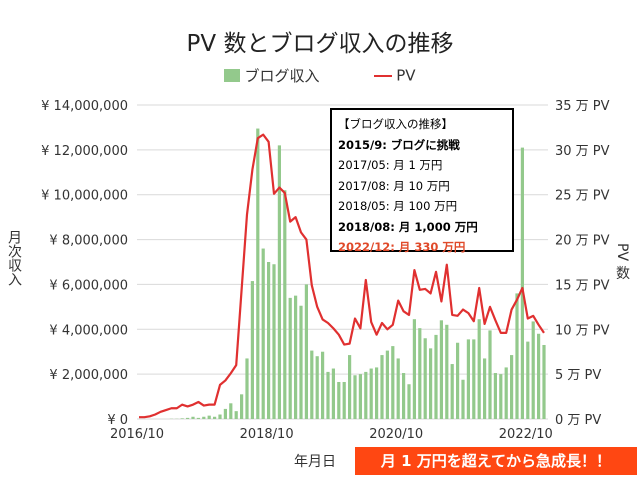  What do you see at coordinates (84, 196) in the screenshot?
I see `y-tick-label: ¥ 10,000,000` at bounding box center [84, 196].